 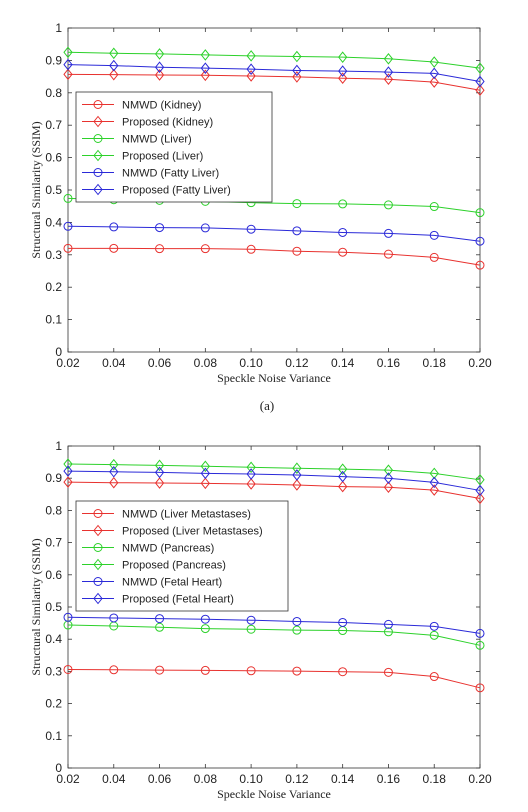 What do you see at coordinates (150, 174) in the screenshot?
I see `legend-item: NMWD (Fatty Liver)` at bounding box center [150, 174].